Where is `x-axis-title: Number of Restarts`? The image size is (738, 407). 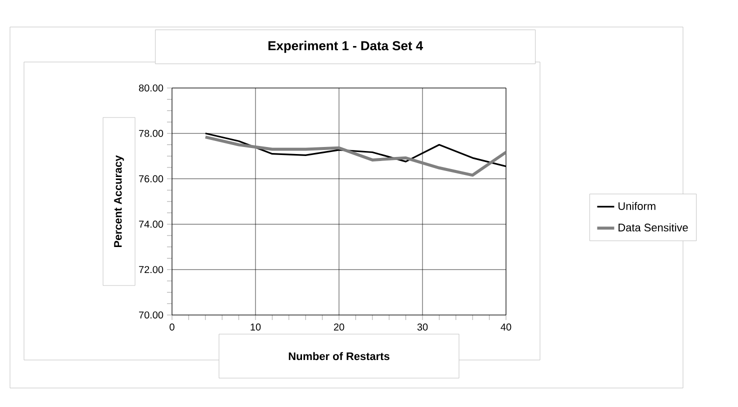 x-axis-title: Number of Restarts is located at coordinates (339, 356).